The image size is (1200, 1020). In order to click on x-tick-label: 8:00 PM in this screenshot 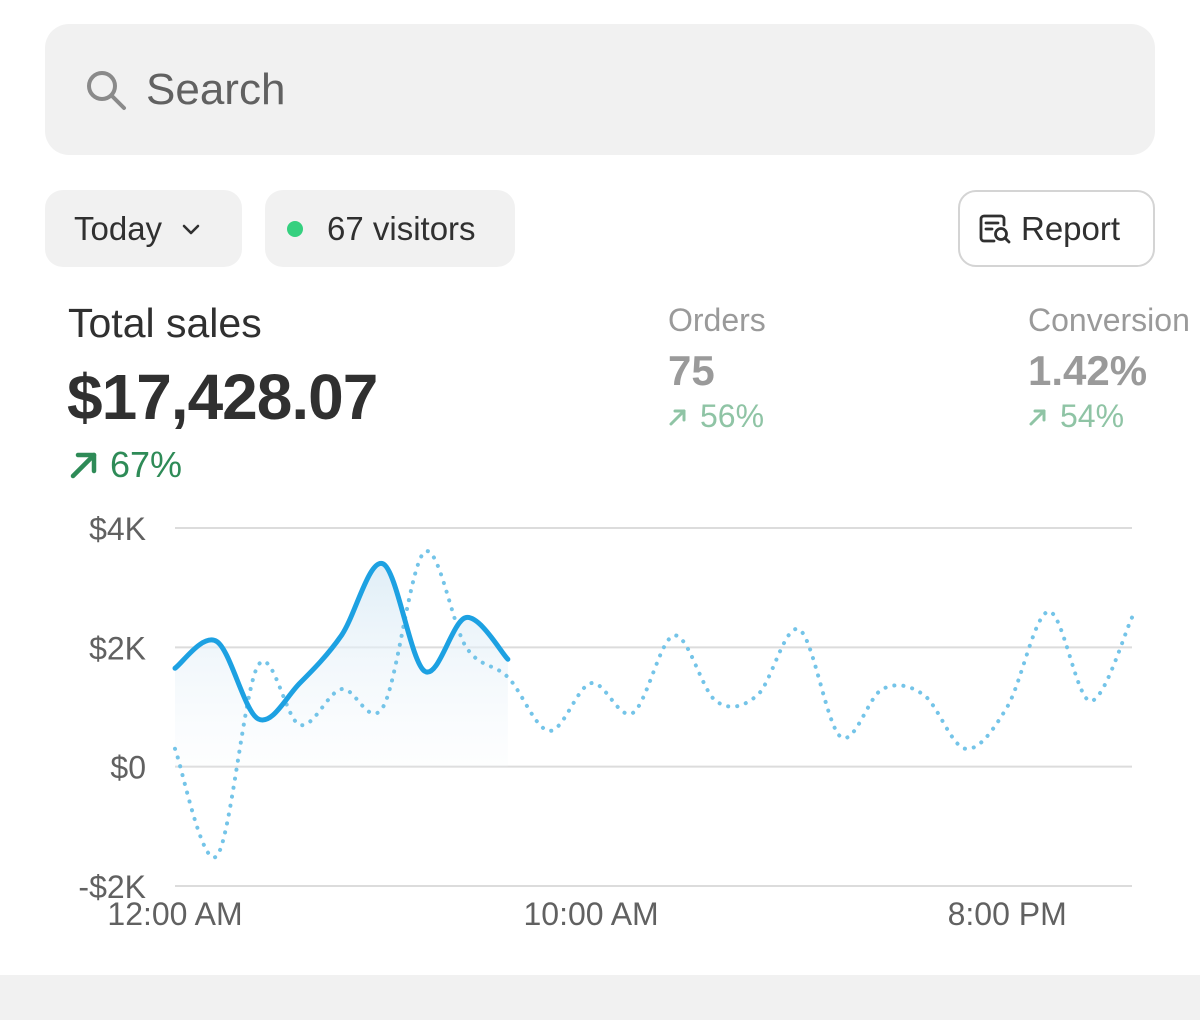, I will do `click(1007, 914)`.